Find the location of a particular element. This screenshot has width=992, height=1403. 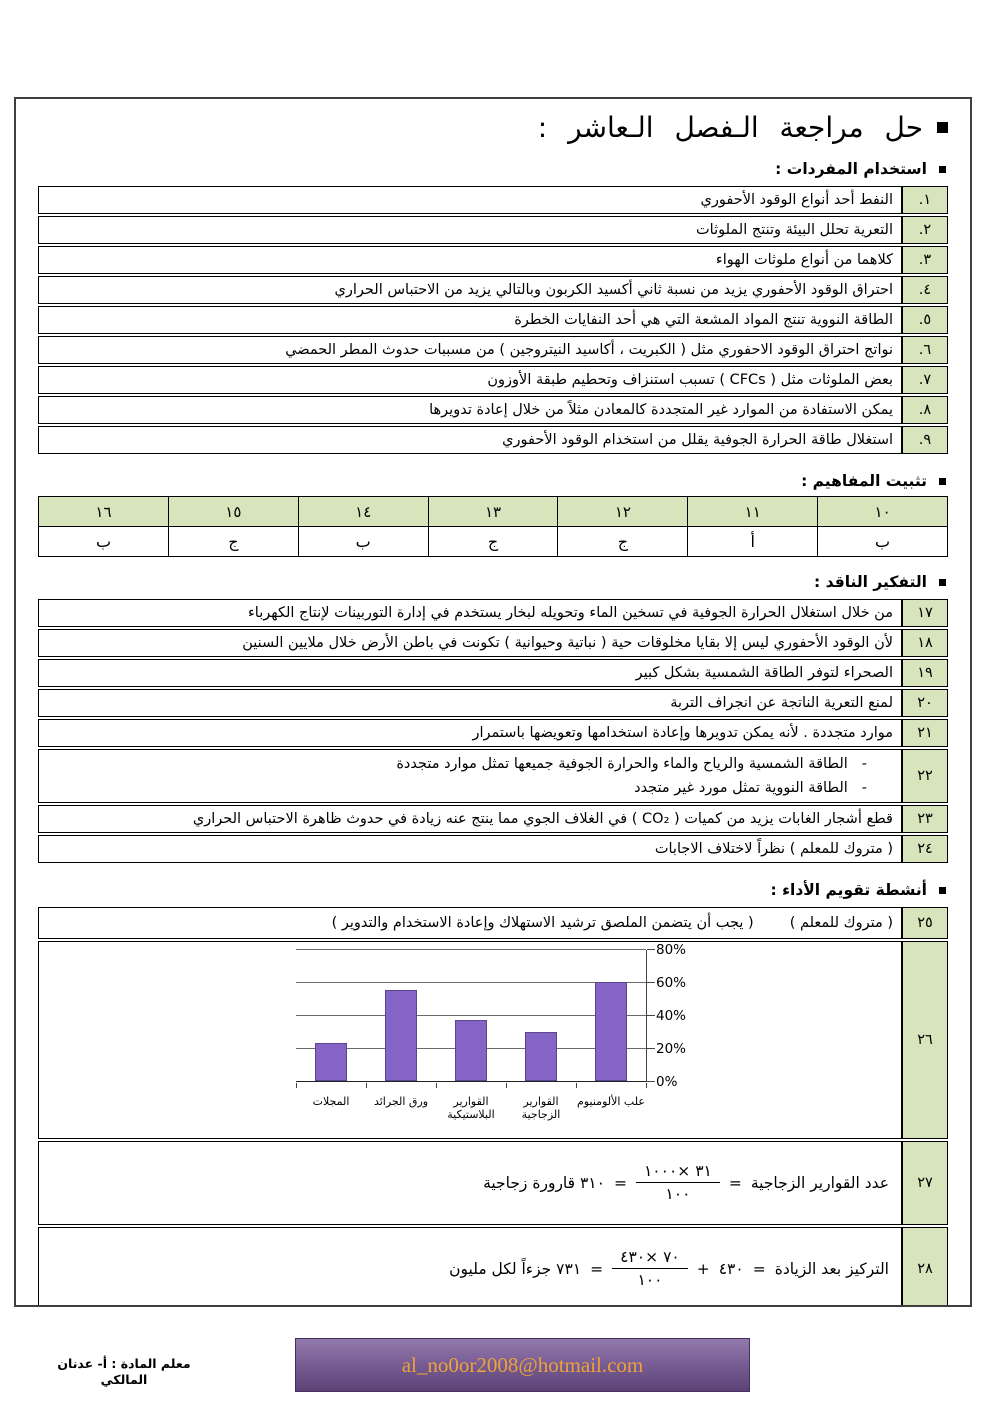

y-axis-tick-label: 20% is located at coordinates (671, 1049).